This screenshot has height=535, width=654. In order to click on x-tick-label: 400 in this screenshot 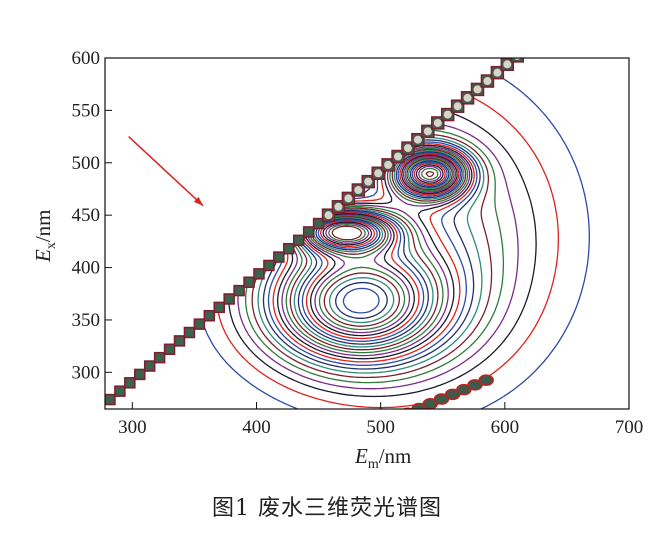, I will do `click(256, 427)`.